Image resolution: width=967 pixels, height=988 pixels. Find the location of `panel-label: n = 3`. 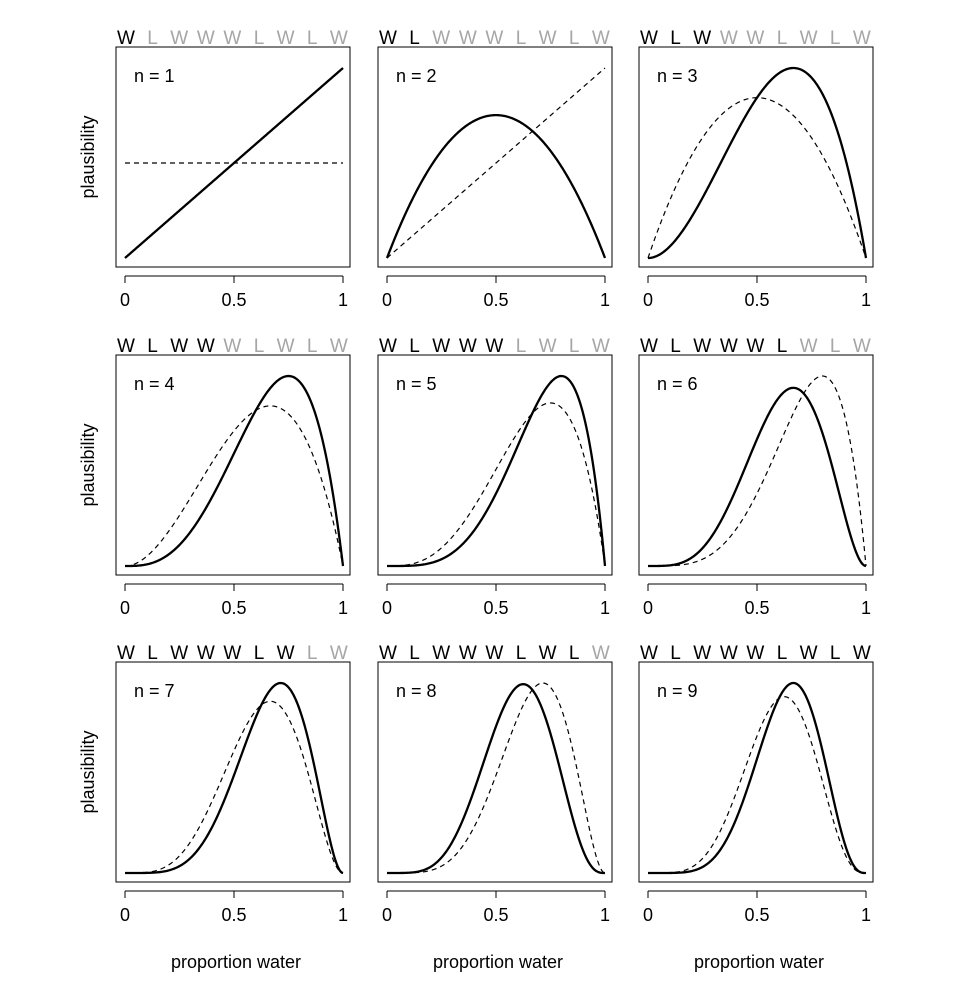

panel-label: n = 3 is located at coordinates (677, 76).